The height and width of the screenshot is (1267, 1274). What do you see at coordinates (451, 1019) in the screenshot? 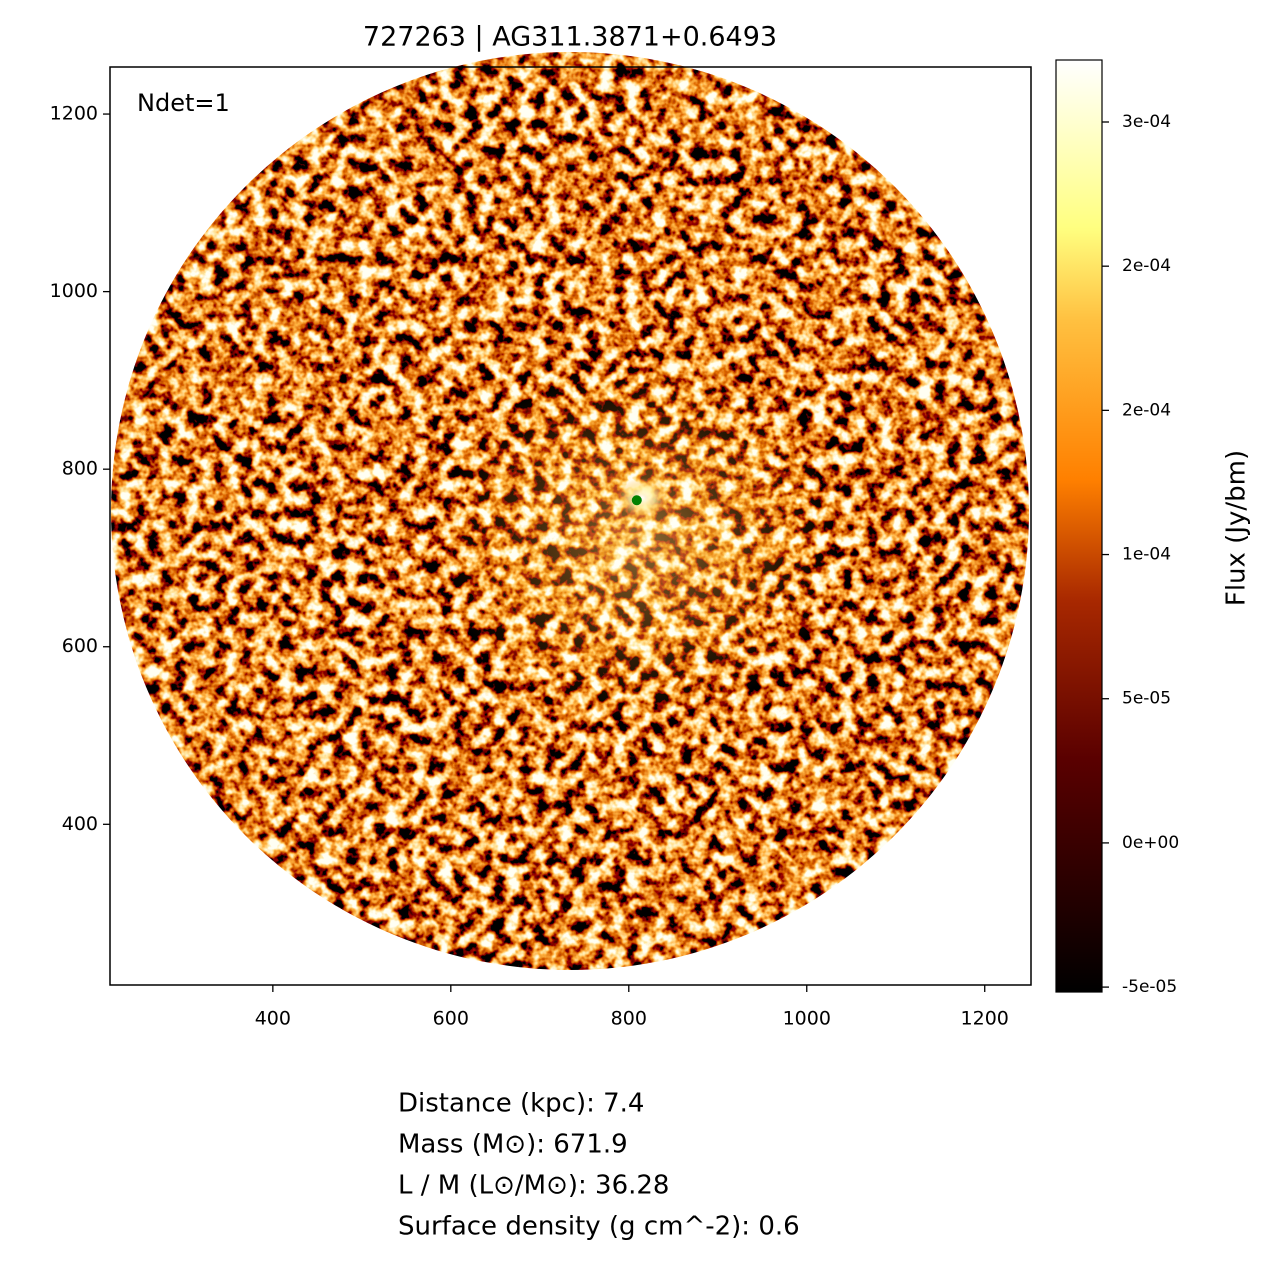
I see `x-tick-label: 600` at bounding box center [451, 1019].